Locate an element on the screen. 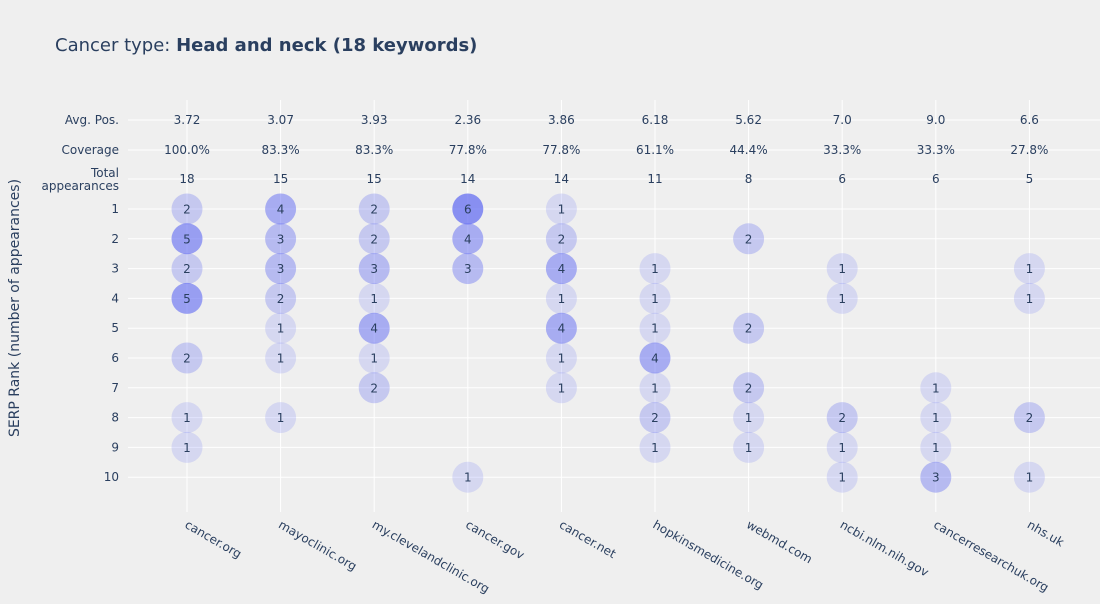 This screenshot has width=1100, height=604. y-tick-label: 7 is located at coordinates (115, 388).